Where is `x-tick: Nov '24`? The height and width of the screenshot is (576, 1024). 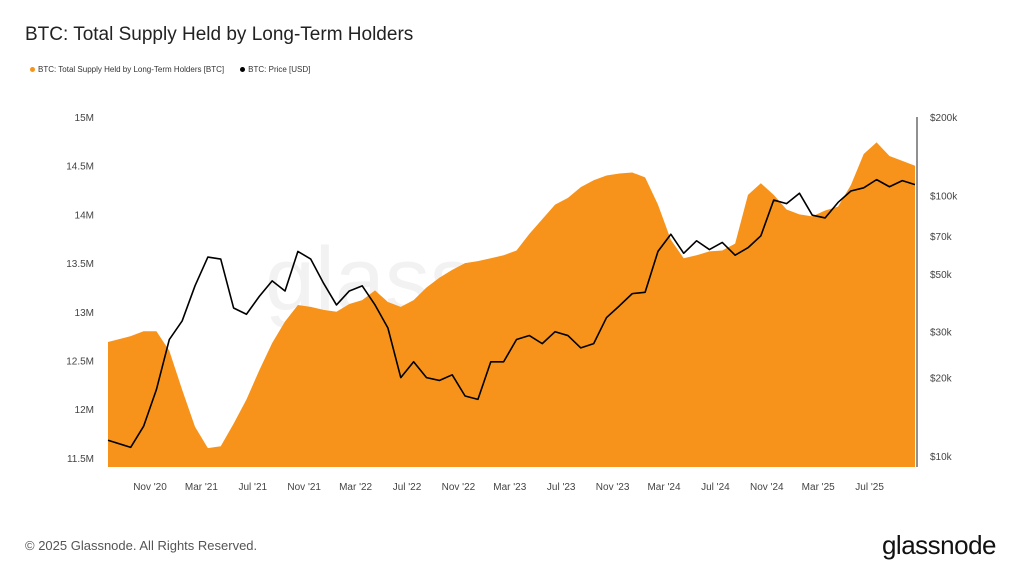 x-tick: Nov '24 is located at coordinates (767, 487).